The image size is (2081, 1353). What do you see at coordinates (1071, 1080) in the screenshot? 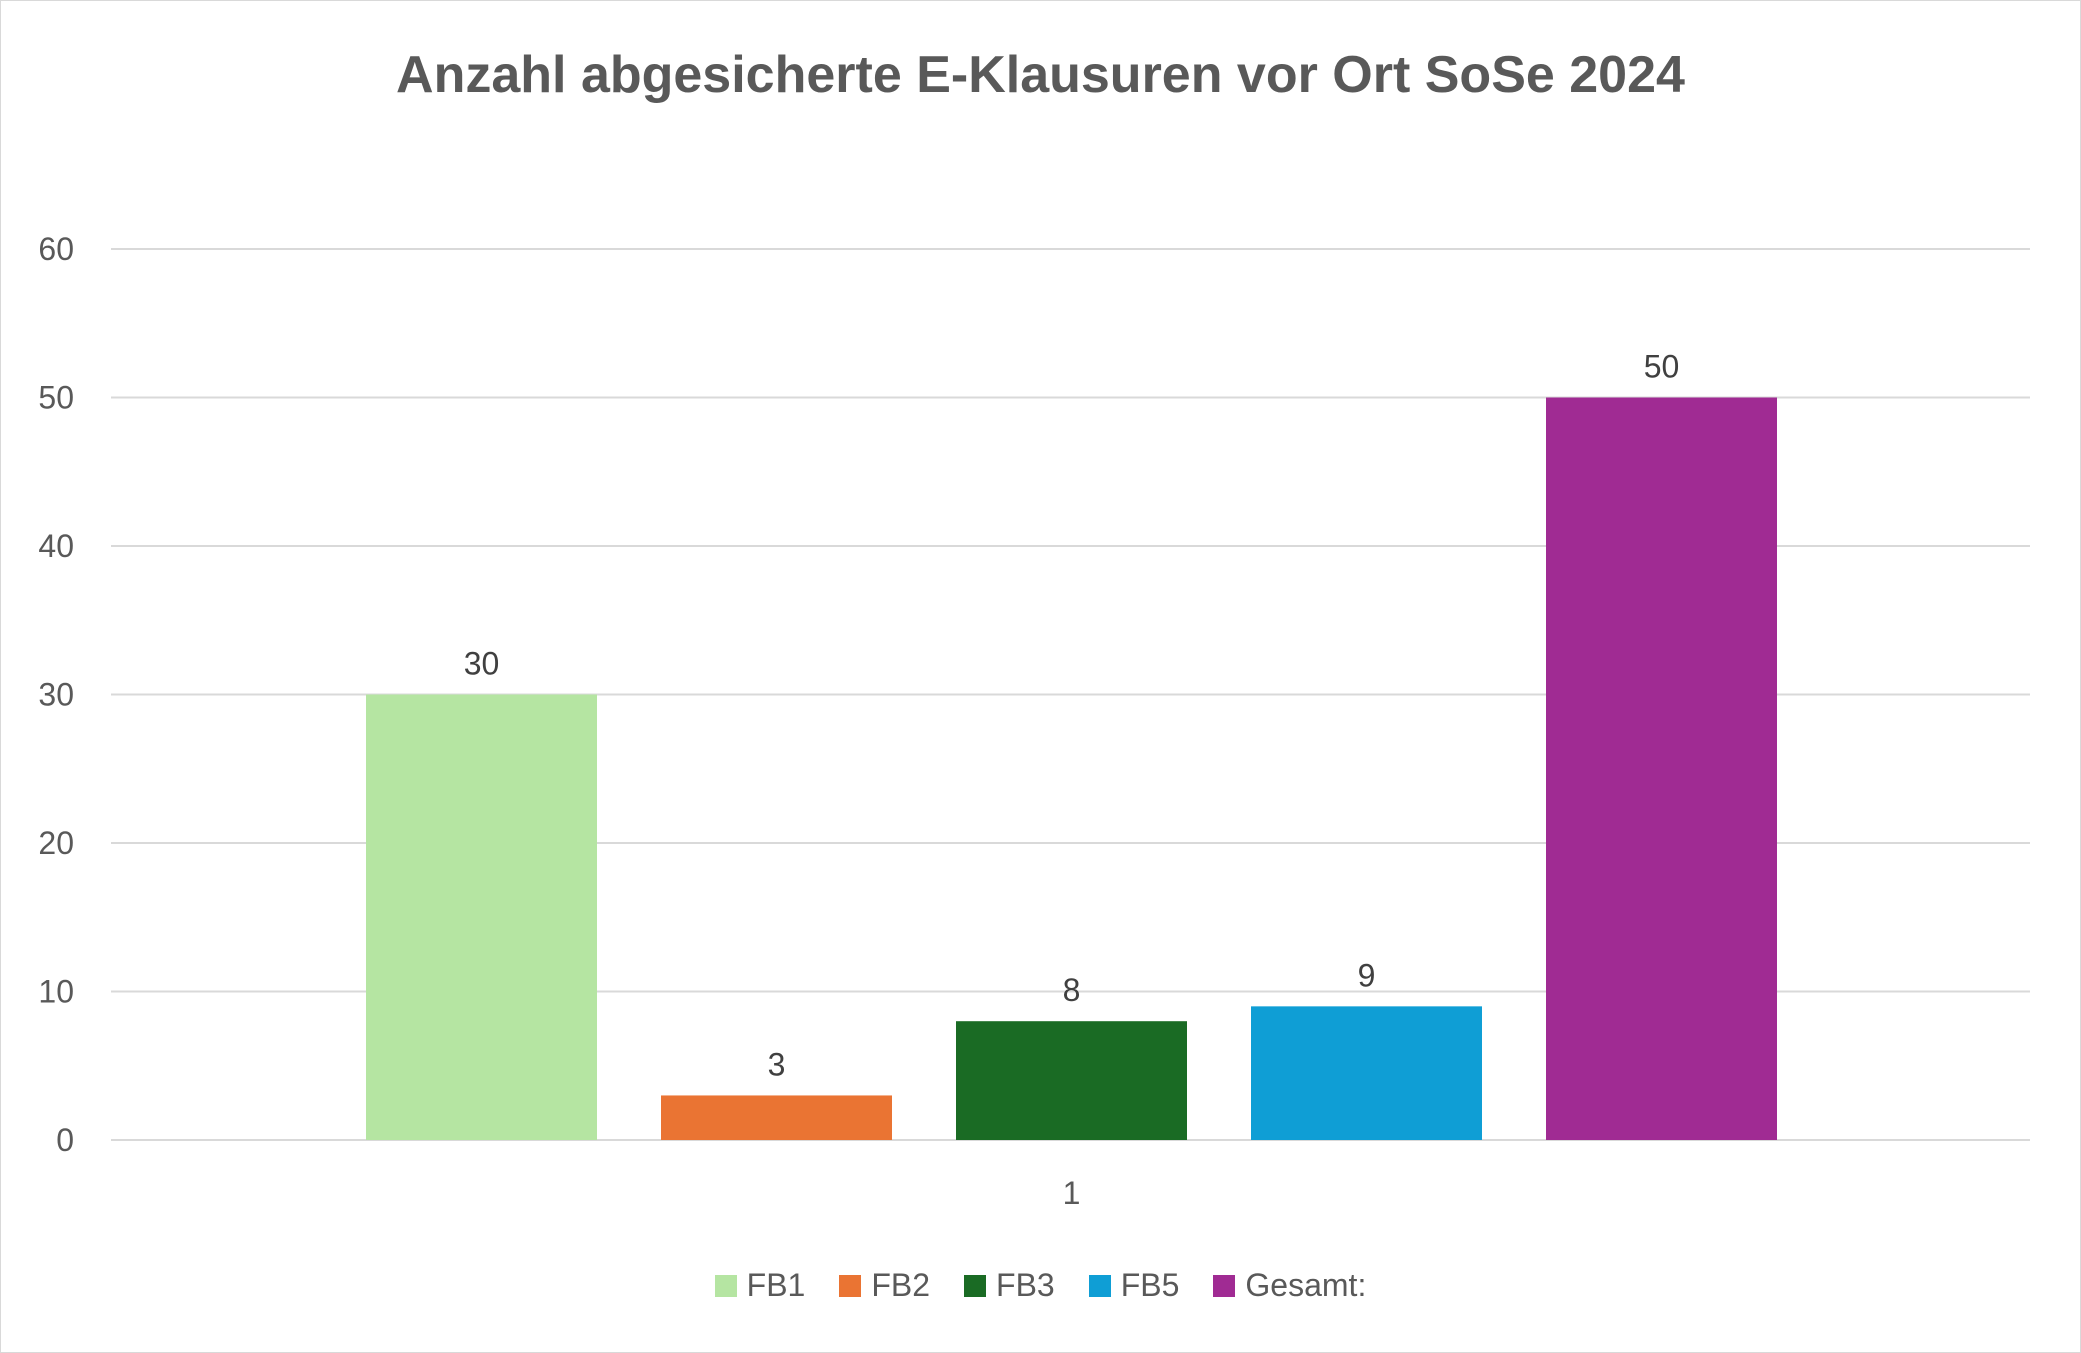
I see `bar-fb3` at bounding box center [1071, 1080].